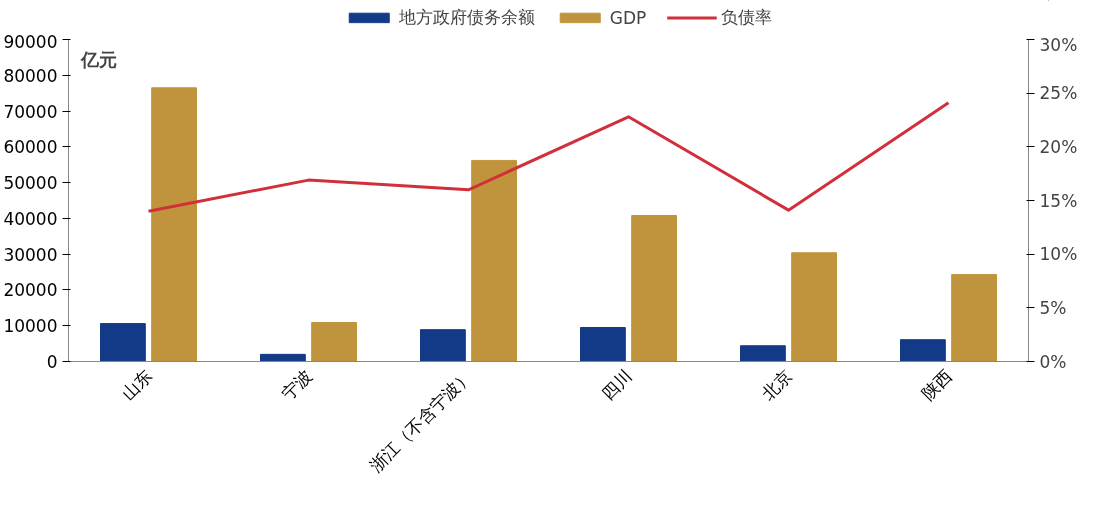  What do you see at coordinates (99, 59) in the screenshot?
I see `annotation: 亿元` at bounding box center [99, 59].